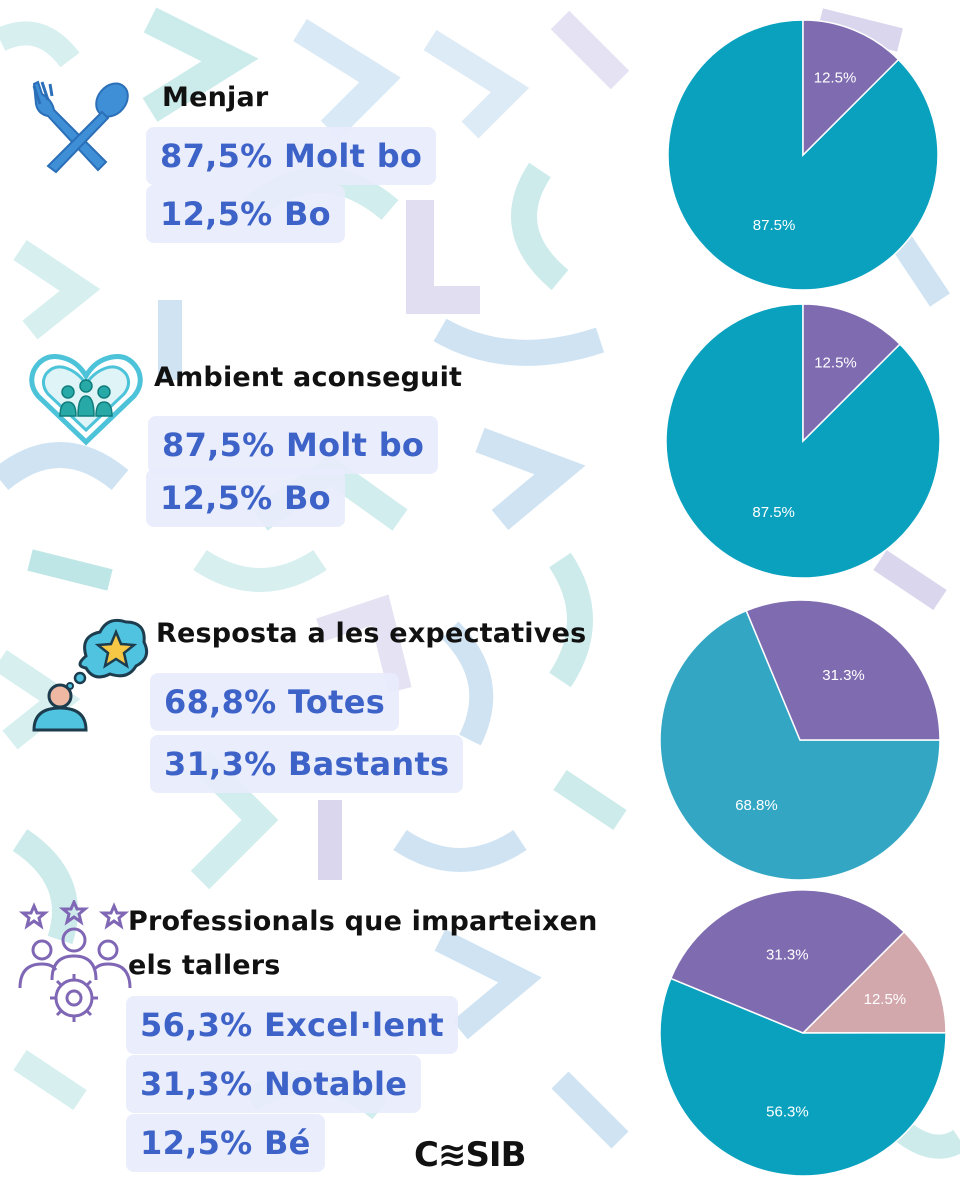 The image size is (960, 1200). What do you see at coordinates (787, 1112) in the screenshot?
I see `pie-slice-label: 56.3%` at bounding box center [787, 1112].